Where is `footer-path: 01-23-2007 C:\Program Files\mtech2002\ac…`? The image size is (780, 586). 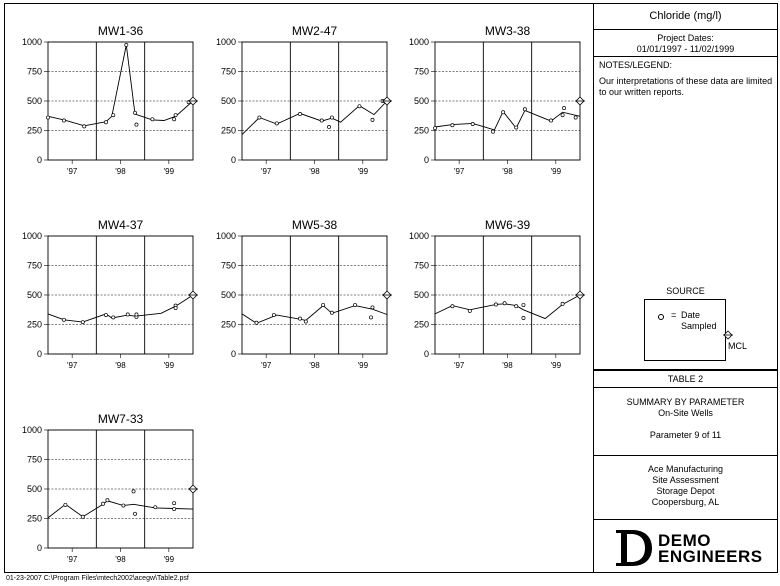 footer-path: 01-23-2007 C:\Program Files\mtech2002\ac… is located at coordinates (97, 578).